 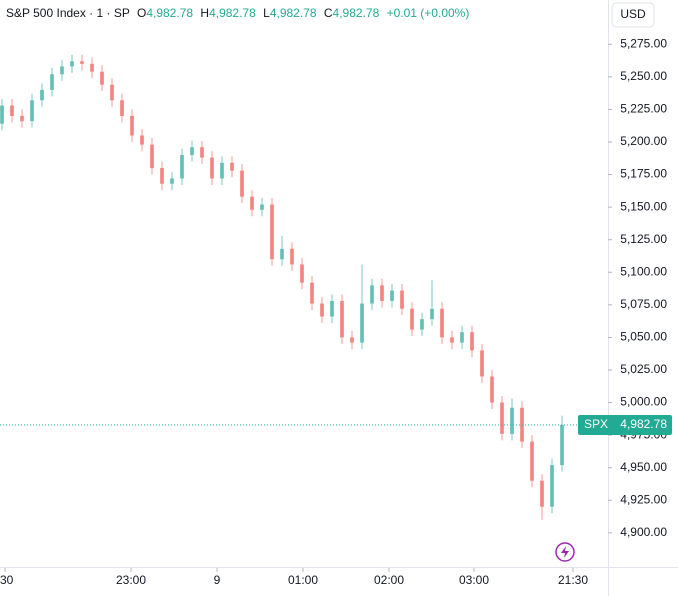 I want to click on x-tick-label: :30, so click(x=7, y=580).